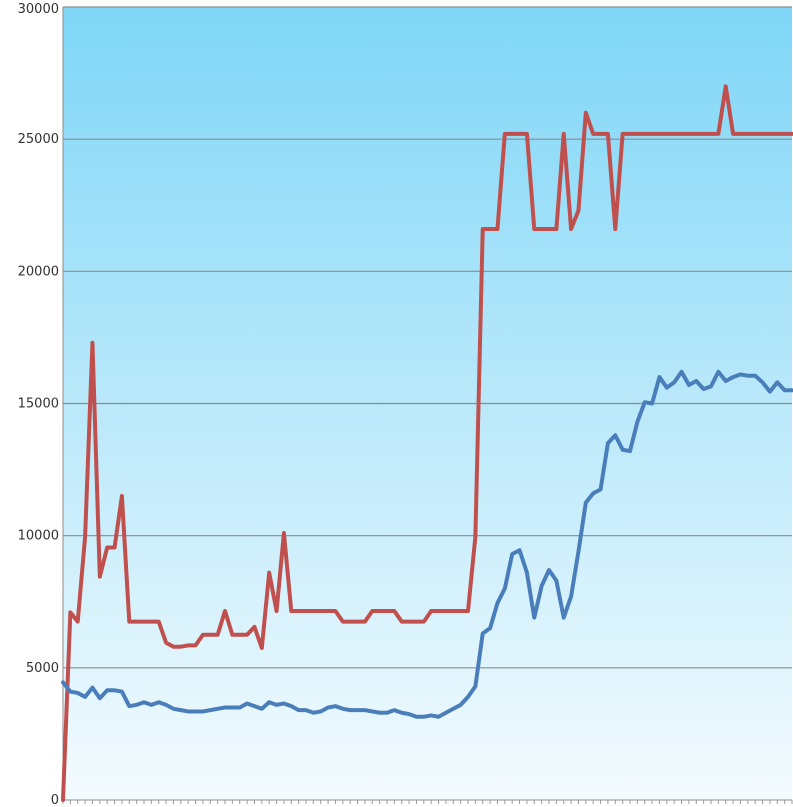 The image size is (793, 807). I want to click on y-axis-labels: 0 5000 10000 15000 20000 25000 30000, so click(38, 404).